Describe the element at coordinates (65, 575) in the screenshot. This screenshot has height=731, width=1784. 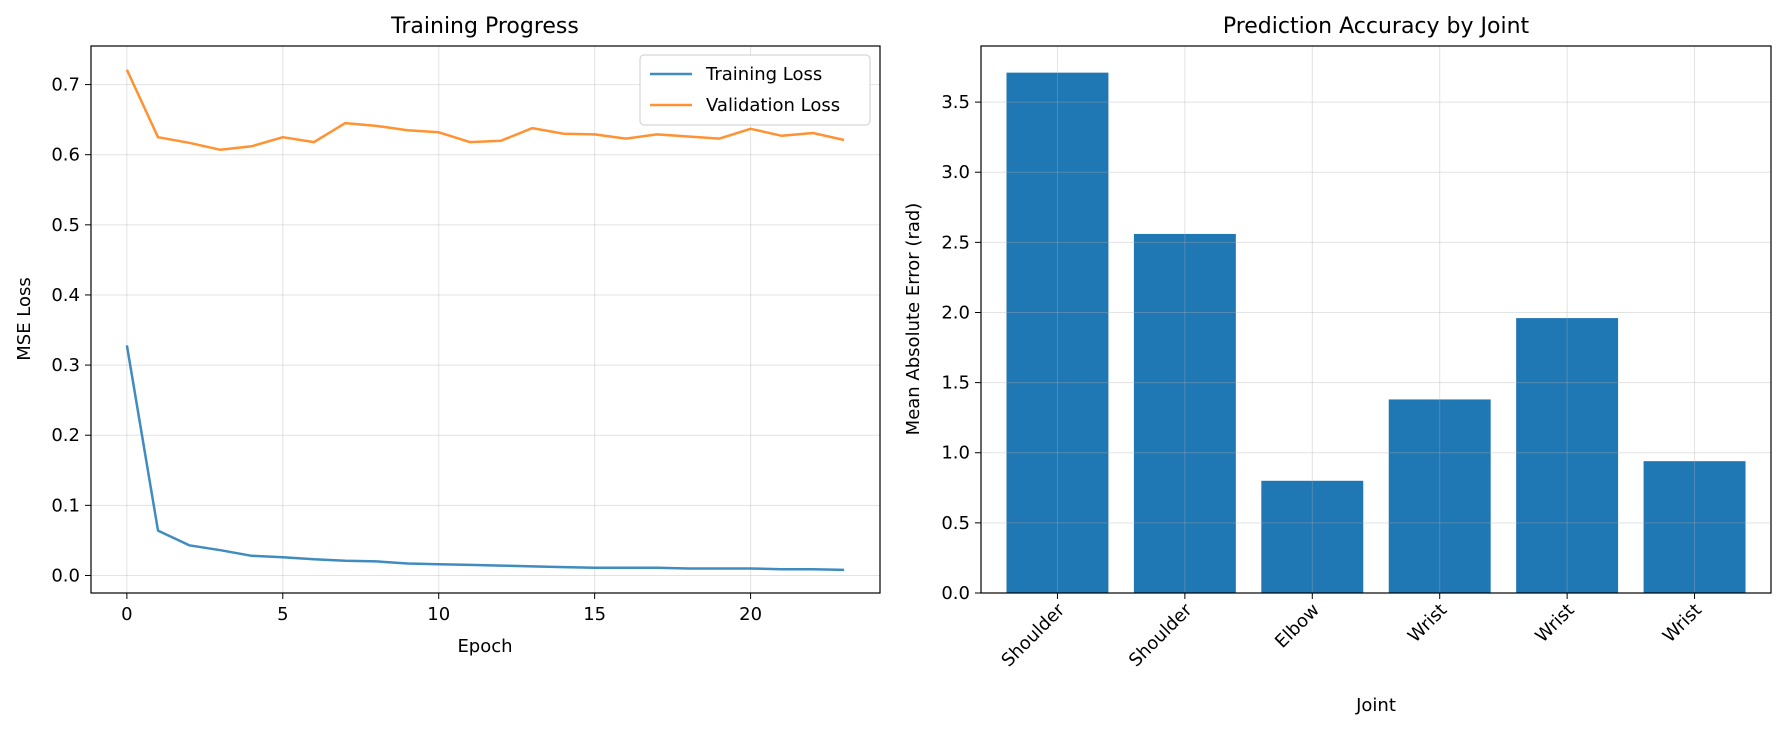
I see `left-y-tick-label: 0.0` at that location.